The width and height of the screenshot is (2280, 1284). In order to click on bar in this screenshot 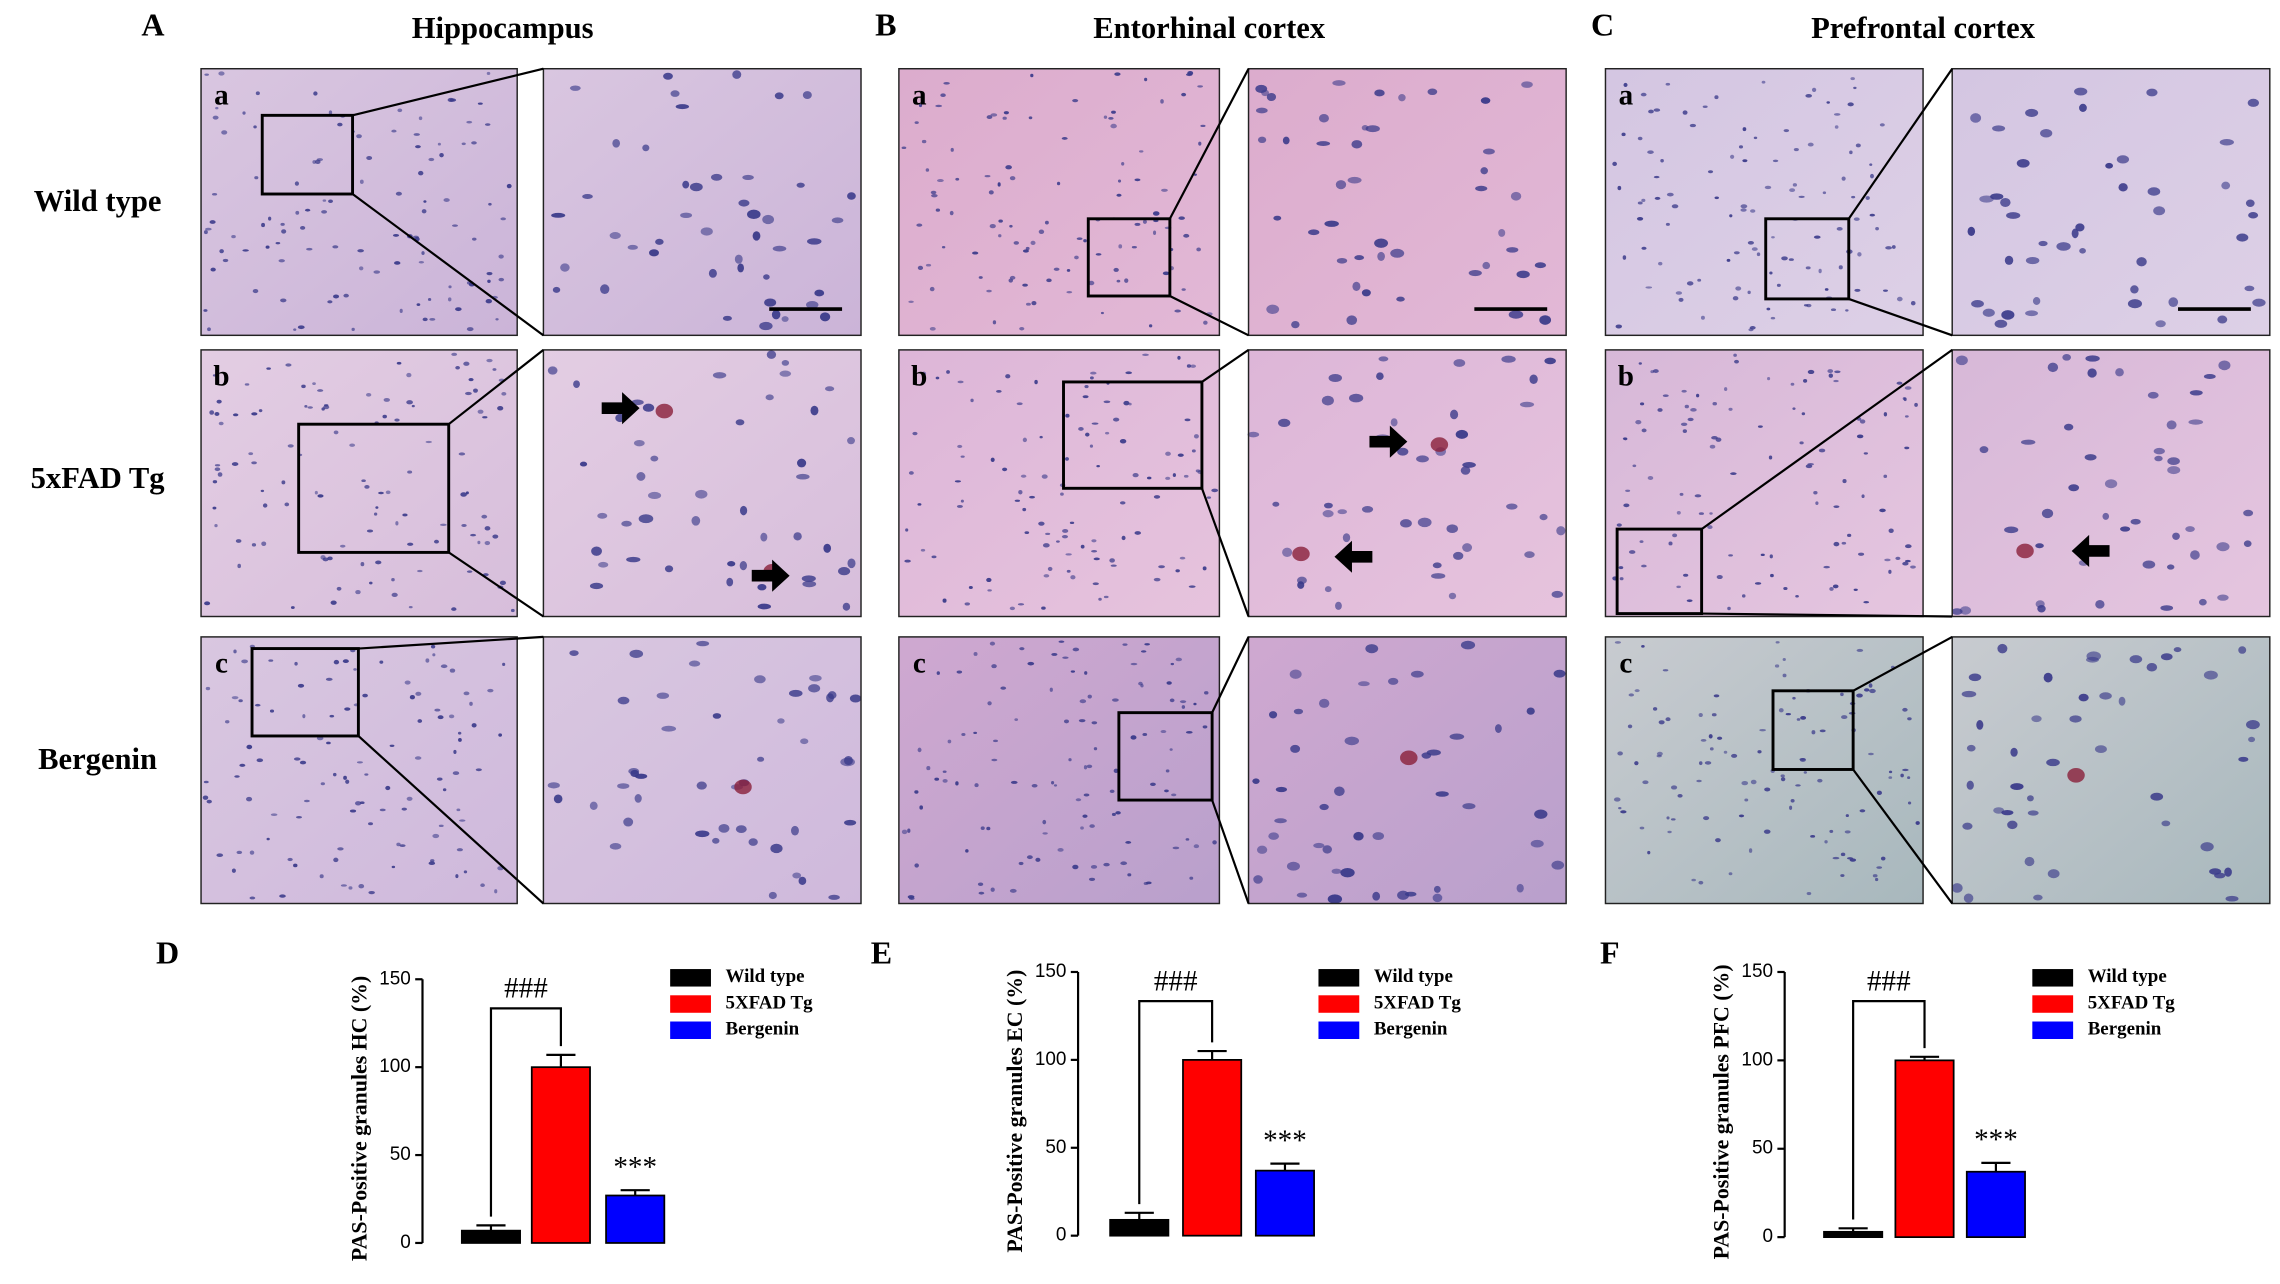, I will do `click(1924, 1149)`.